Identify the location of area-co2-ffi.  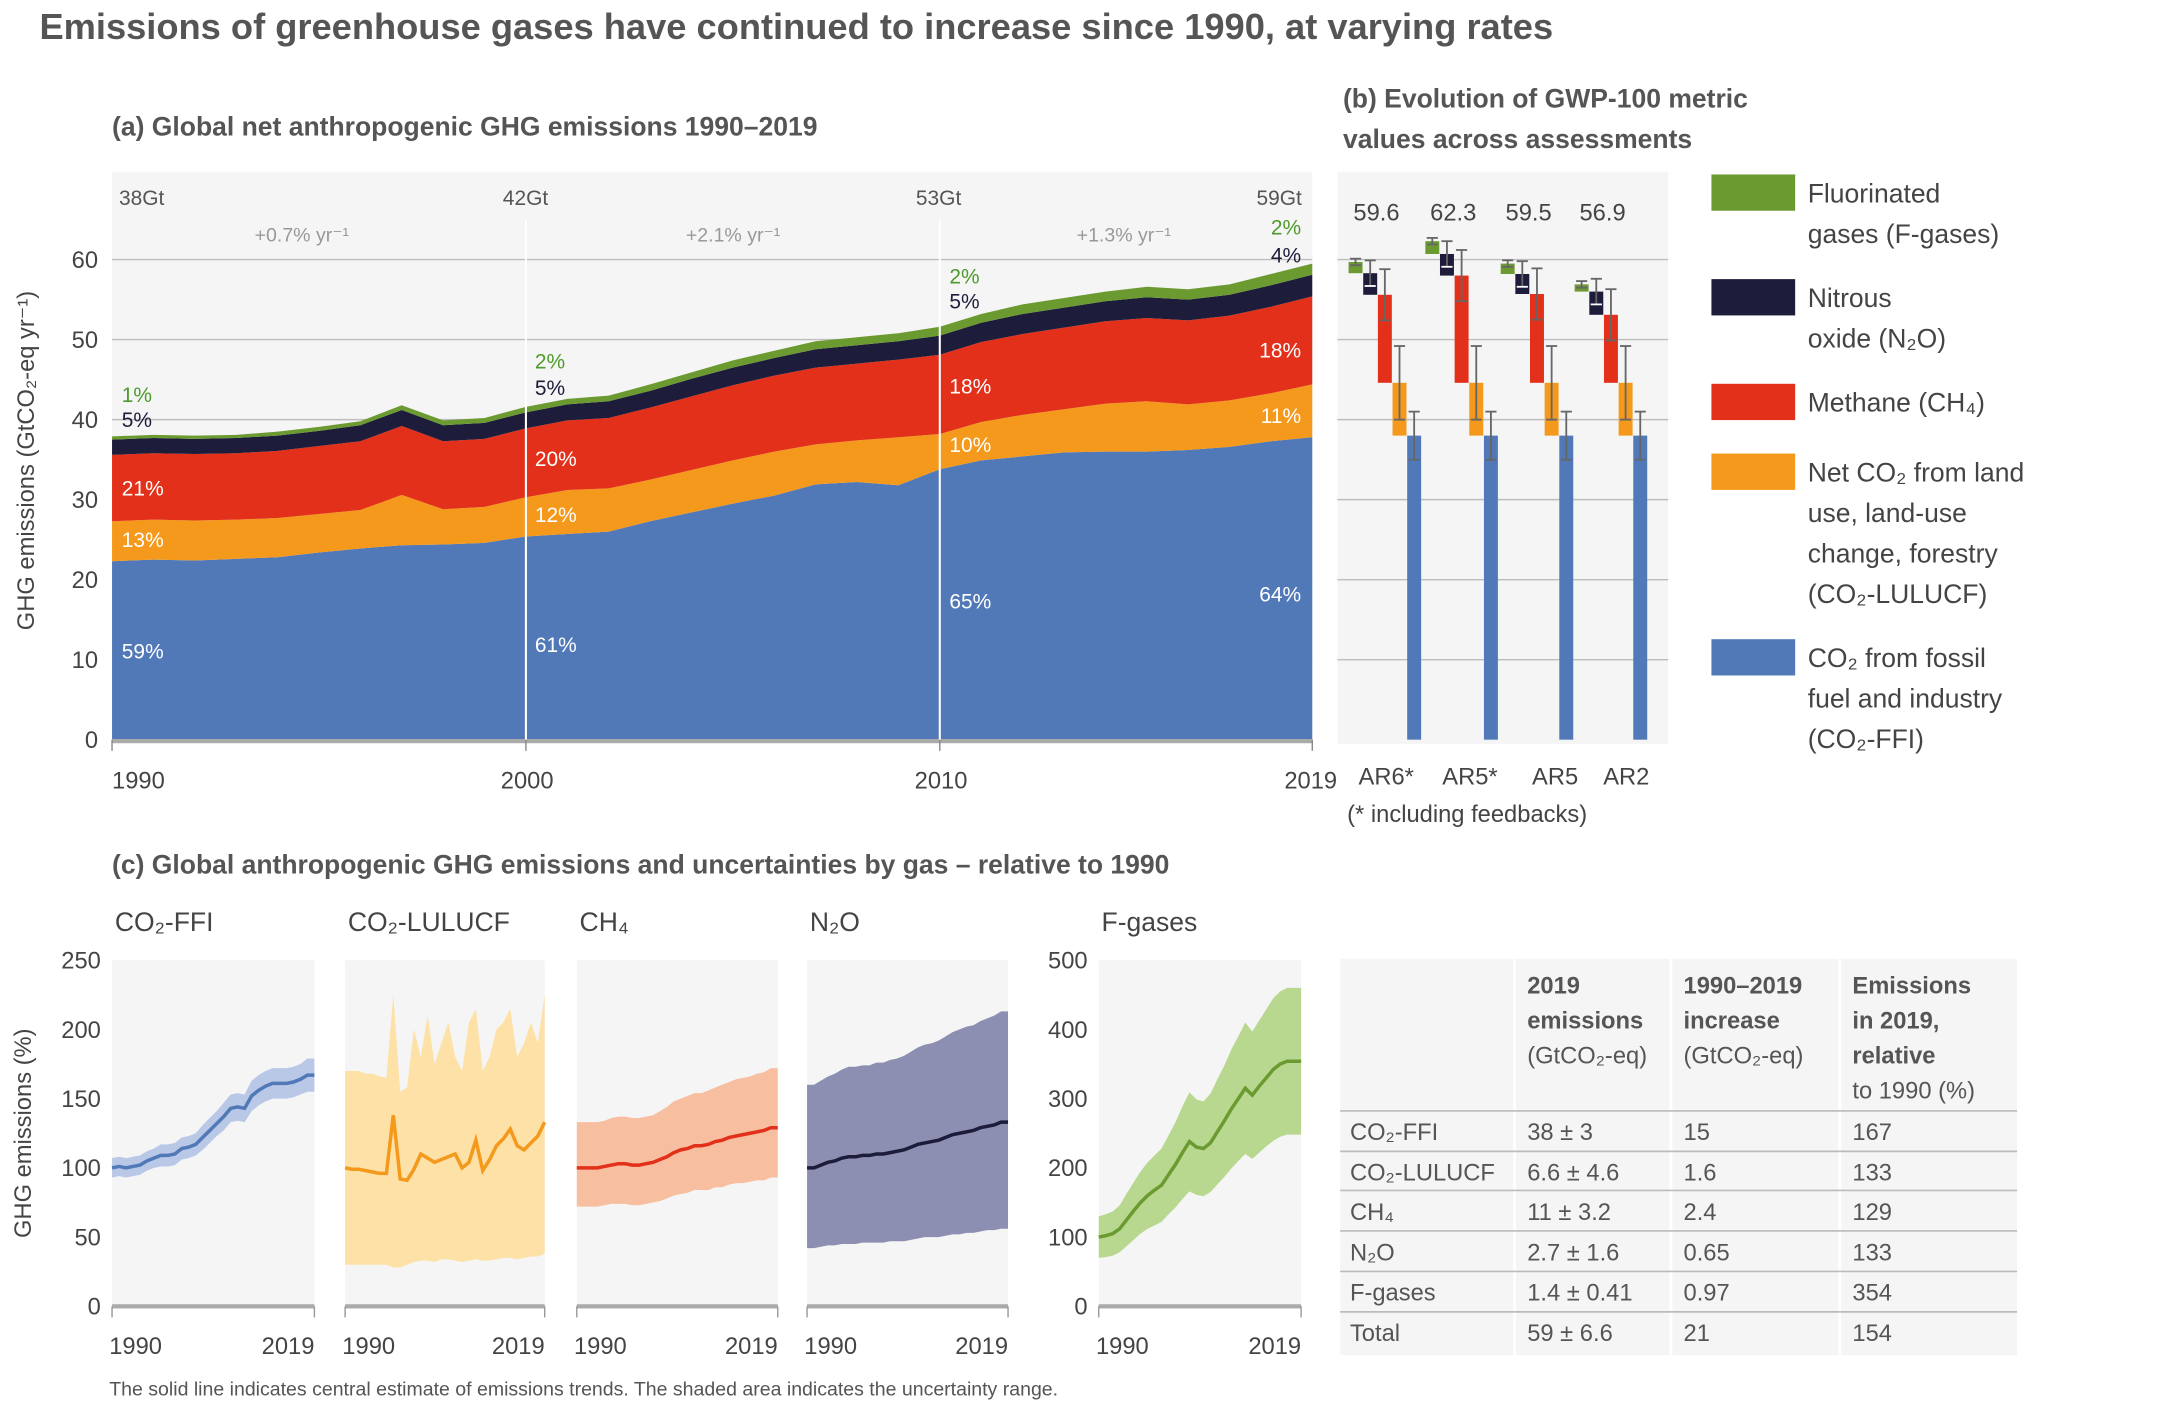
(712, 588).